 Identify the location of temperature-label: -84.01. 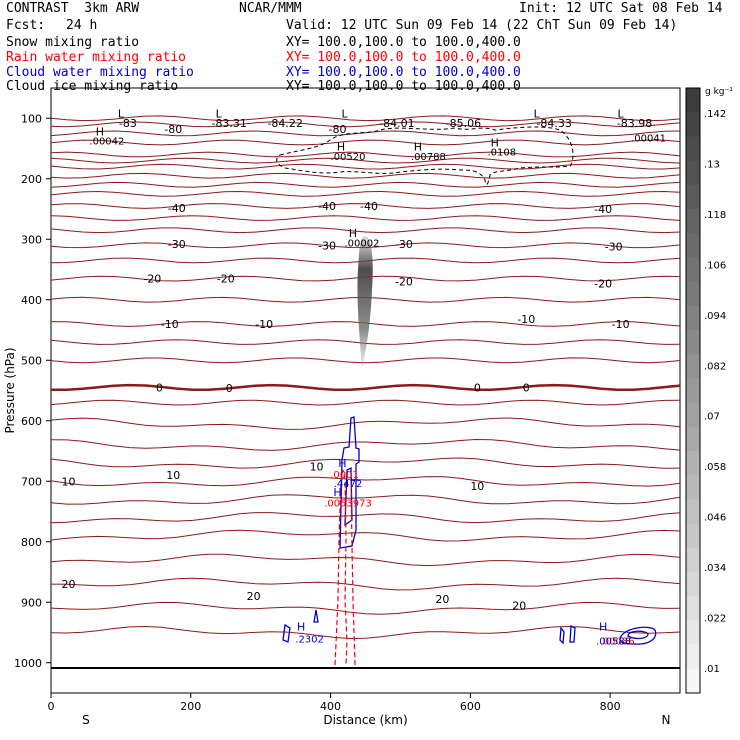
(396, 123).